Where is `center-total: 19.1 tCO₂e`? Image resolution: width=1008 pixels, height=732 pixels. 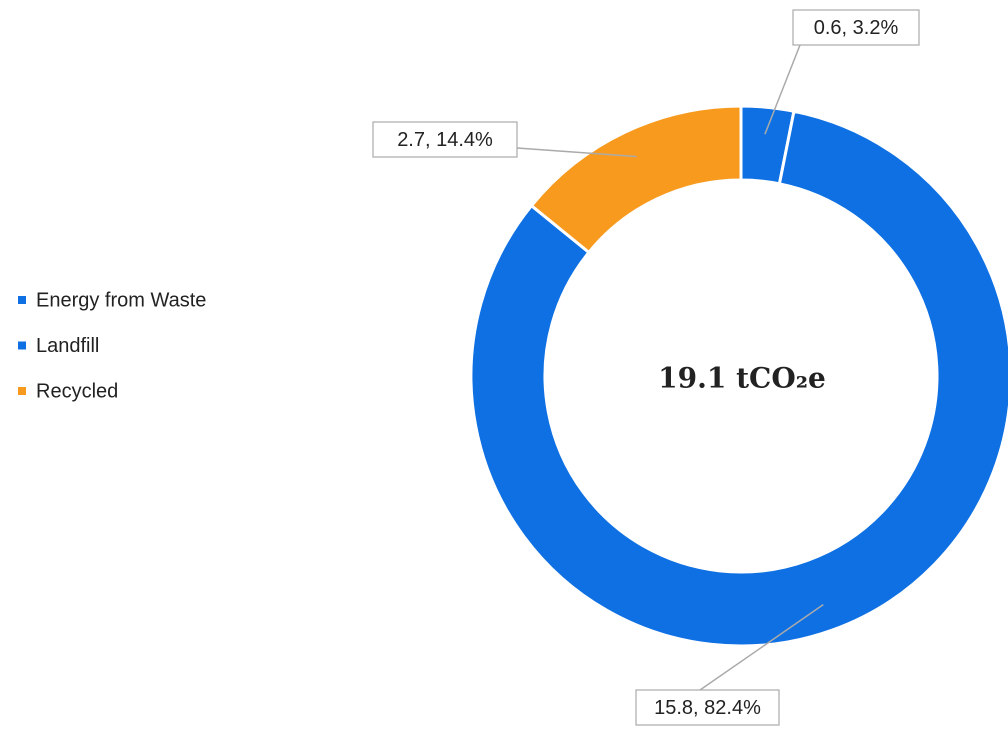 center-total: 19.1 tCO₂e is located at coordinates (742, 378).